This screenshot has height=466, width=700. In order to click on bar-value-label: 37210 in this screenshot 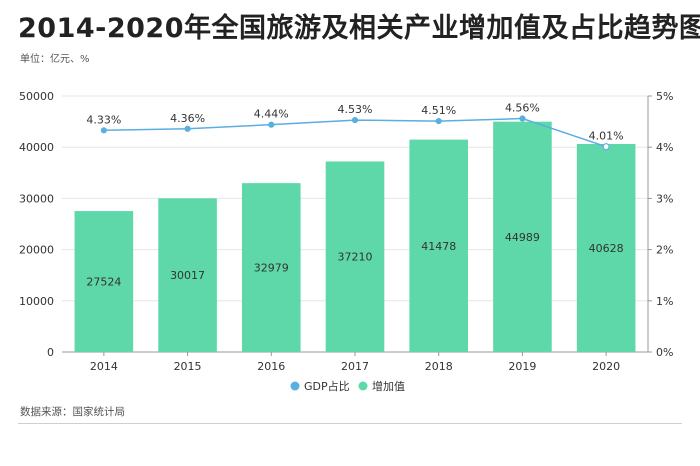, I will do `click(355, 257)`.